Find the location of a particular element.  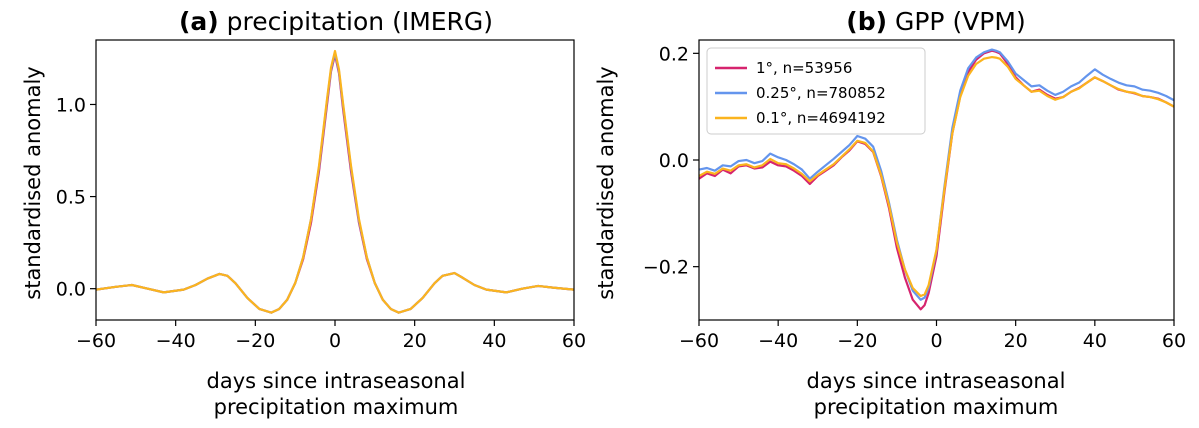

panel-a-xlabel-line1: days since intraseasonal is located at coordinates (336, 381).